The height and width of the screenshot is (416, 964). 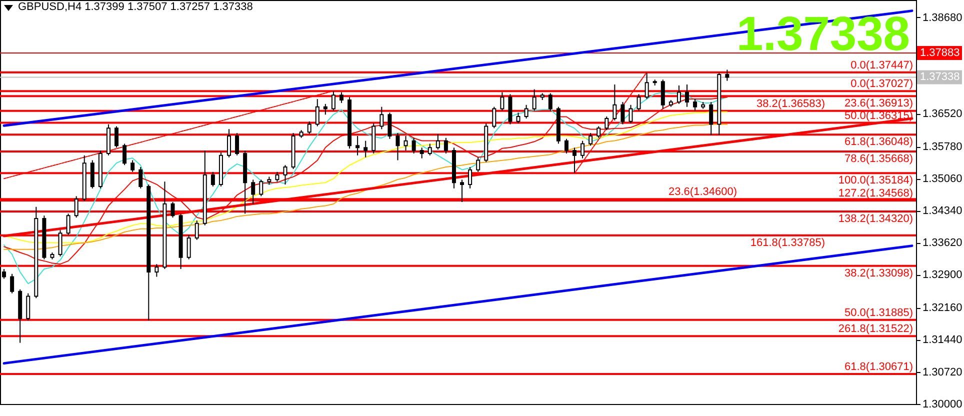 I want to click on ref-line-label: 138.2(1.34320), so click(x=875, y=219).